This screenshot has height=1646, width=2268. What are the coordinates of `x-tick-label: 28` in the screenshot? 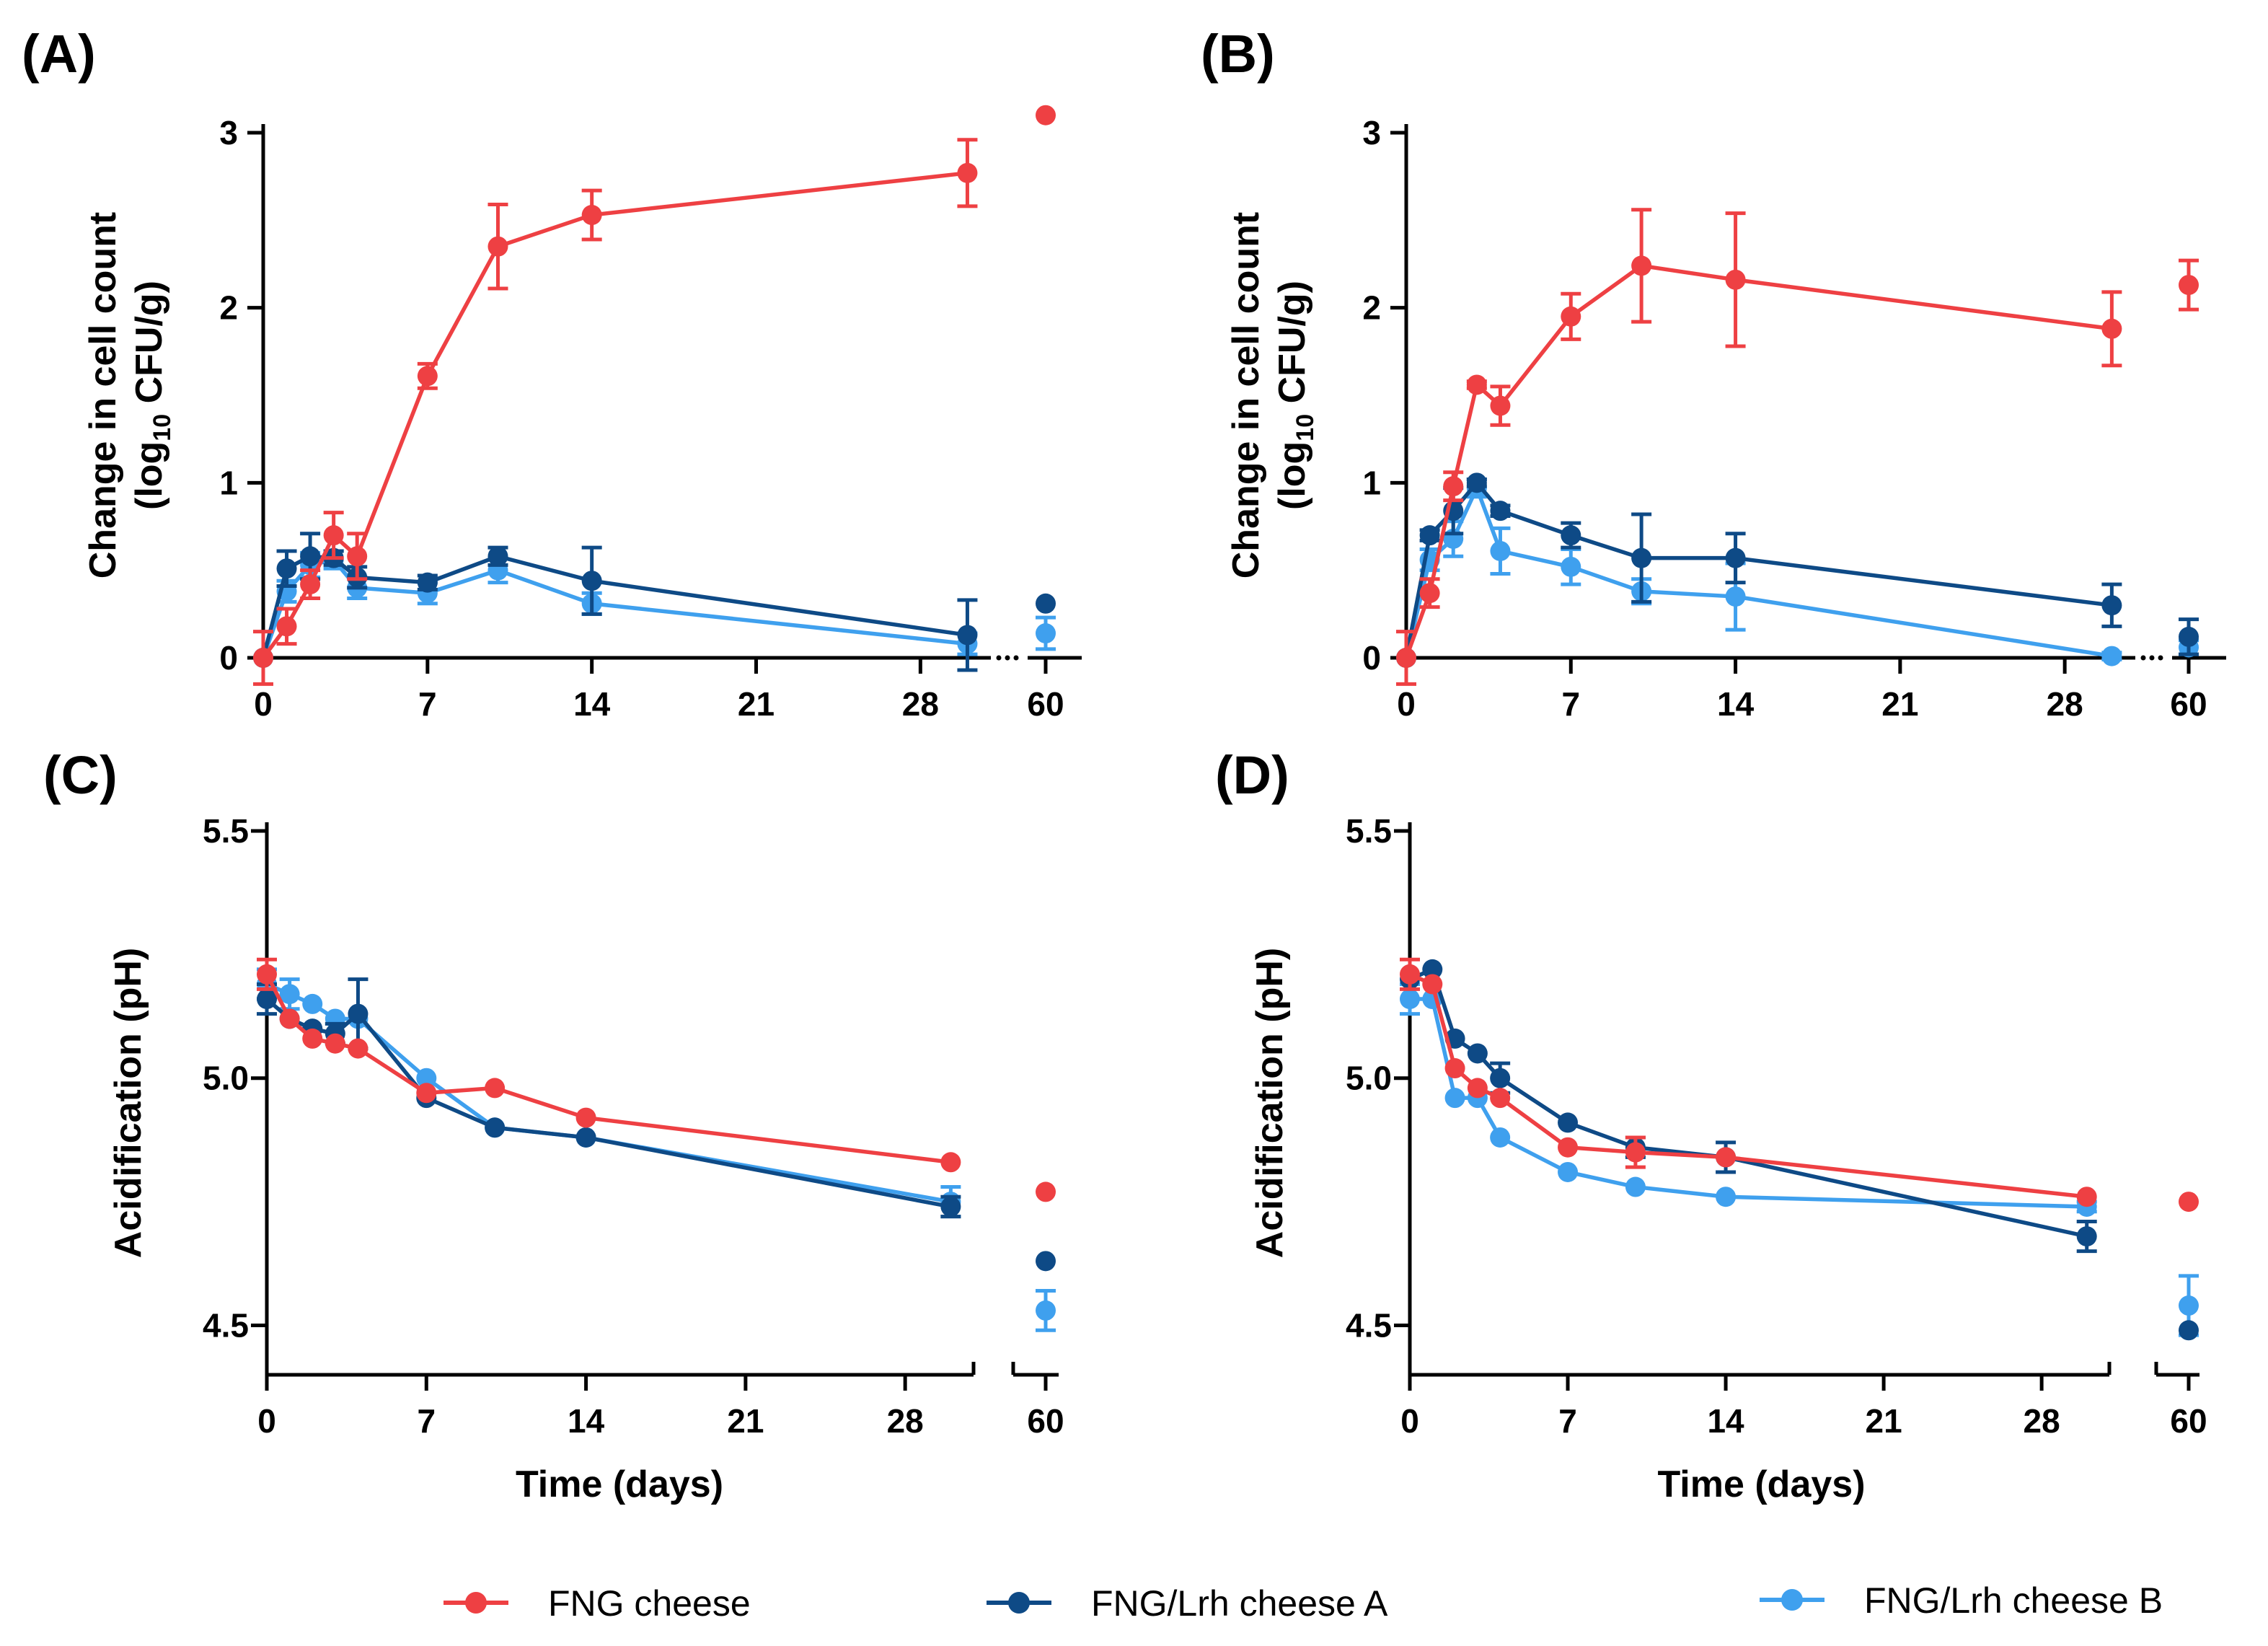 It's located at (920, 704).